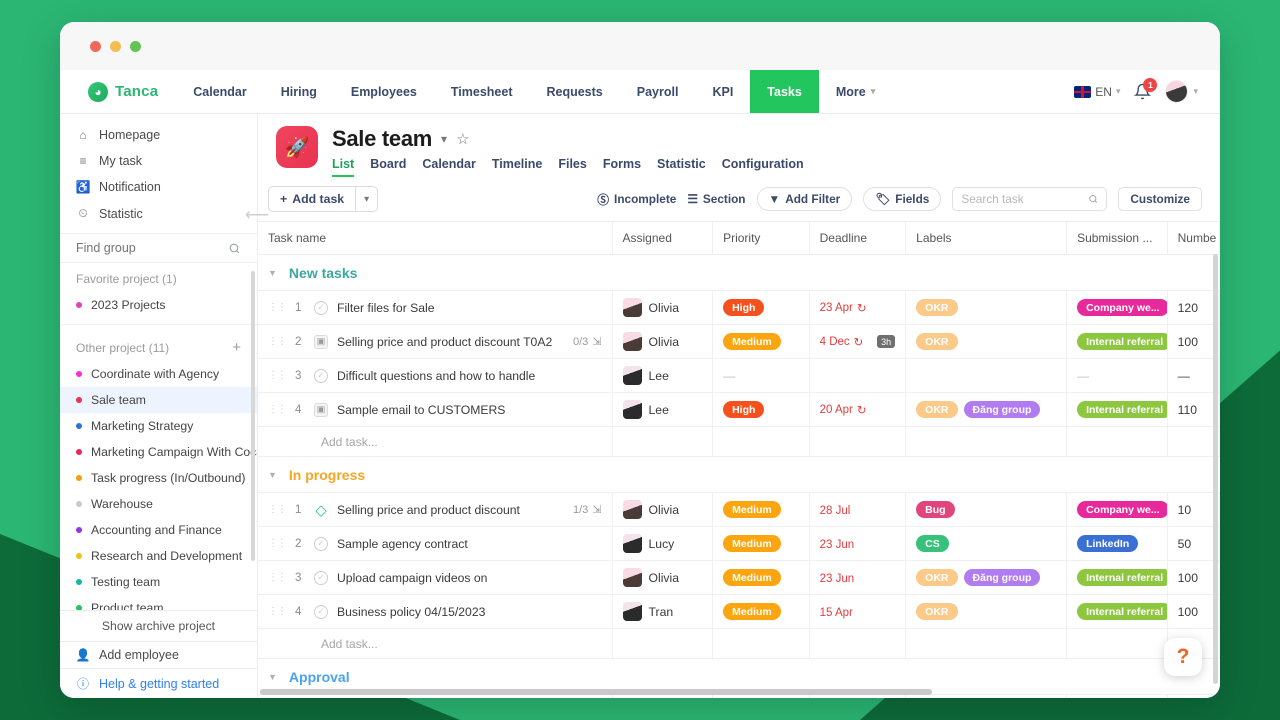 The height and width of the screenshot is (720, 1280). What do you see at coordinates (1021, 199) in the screenshot?
I see `search-input` at bounding box center [1021, 199].